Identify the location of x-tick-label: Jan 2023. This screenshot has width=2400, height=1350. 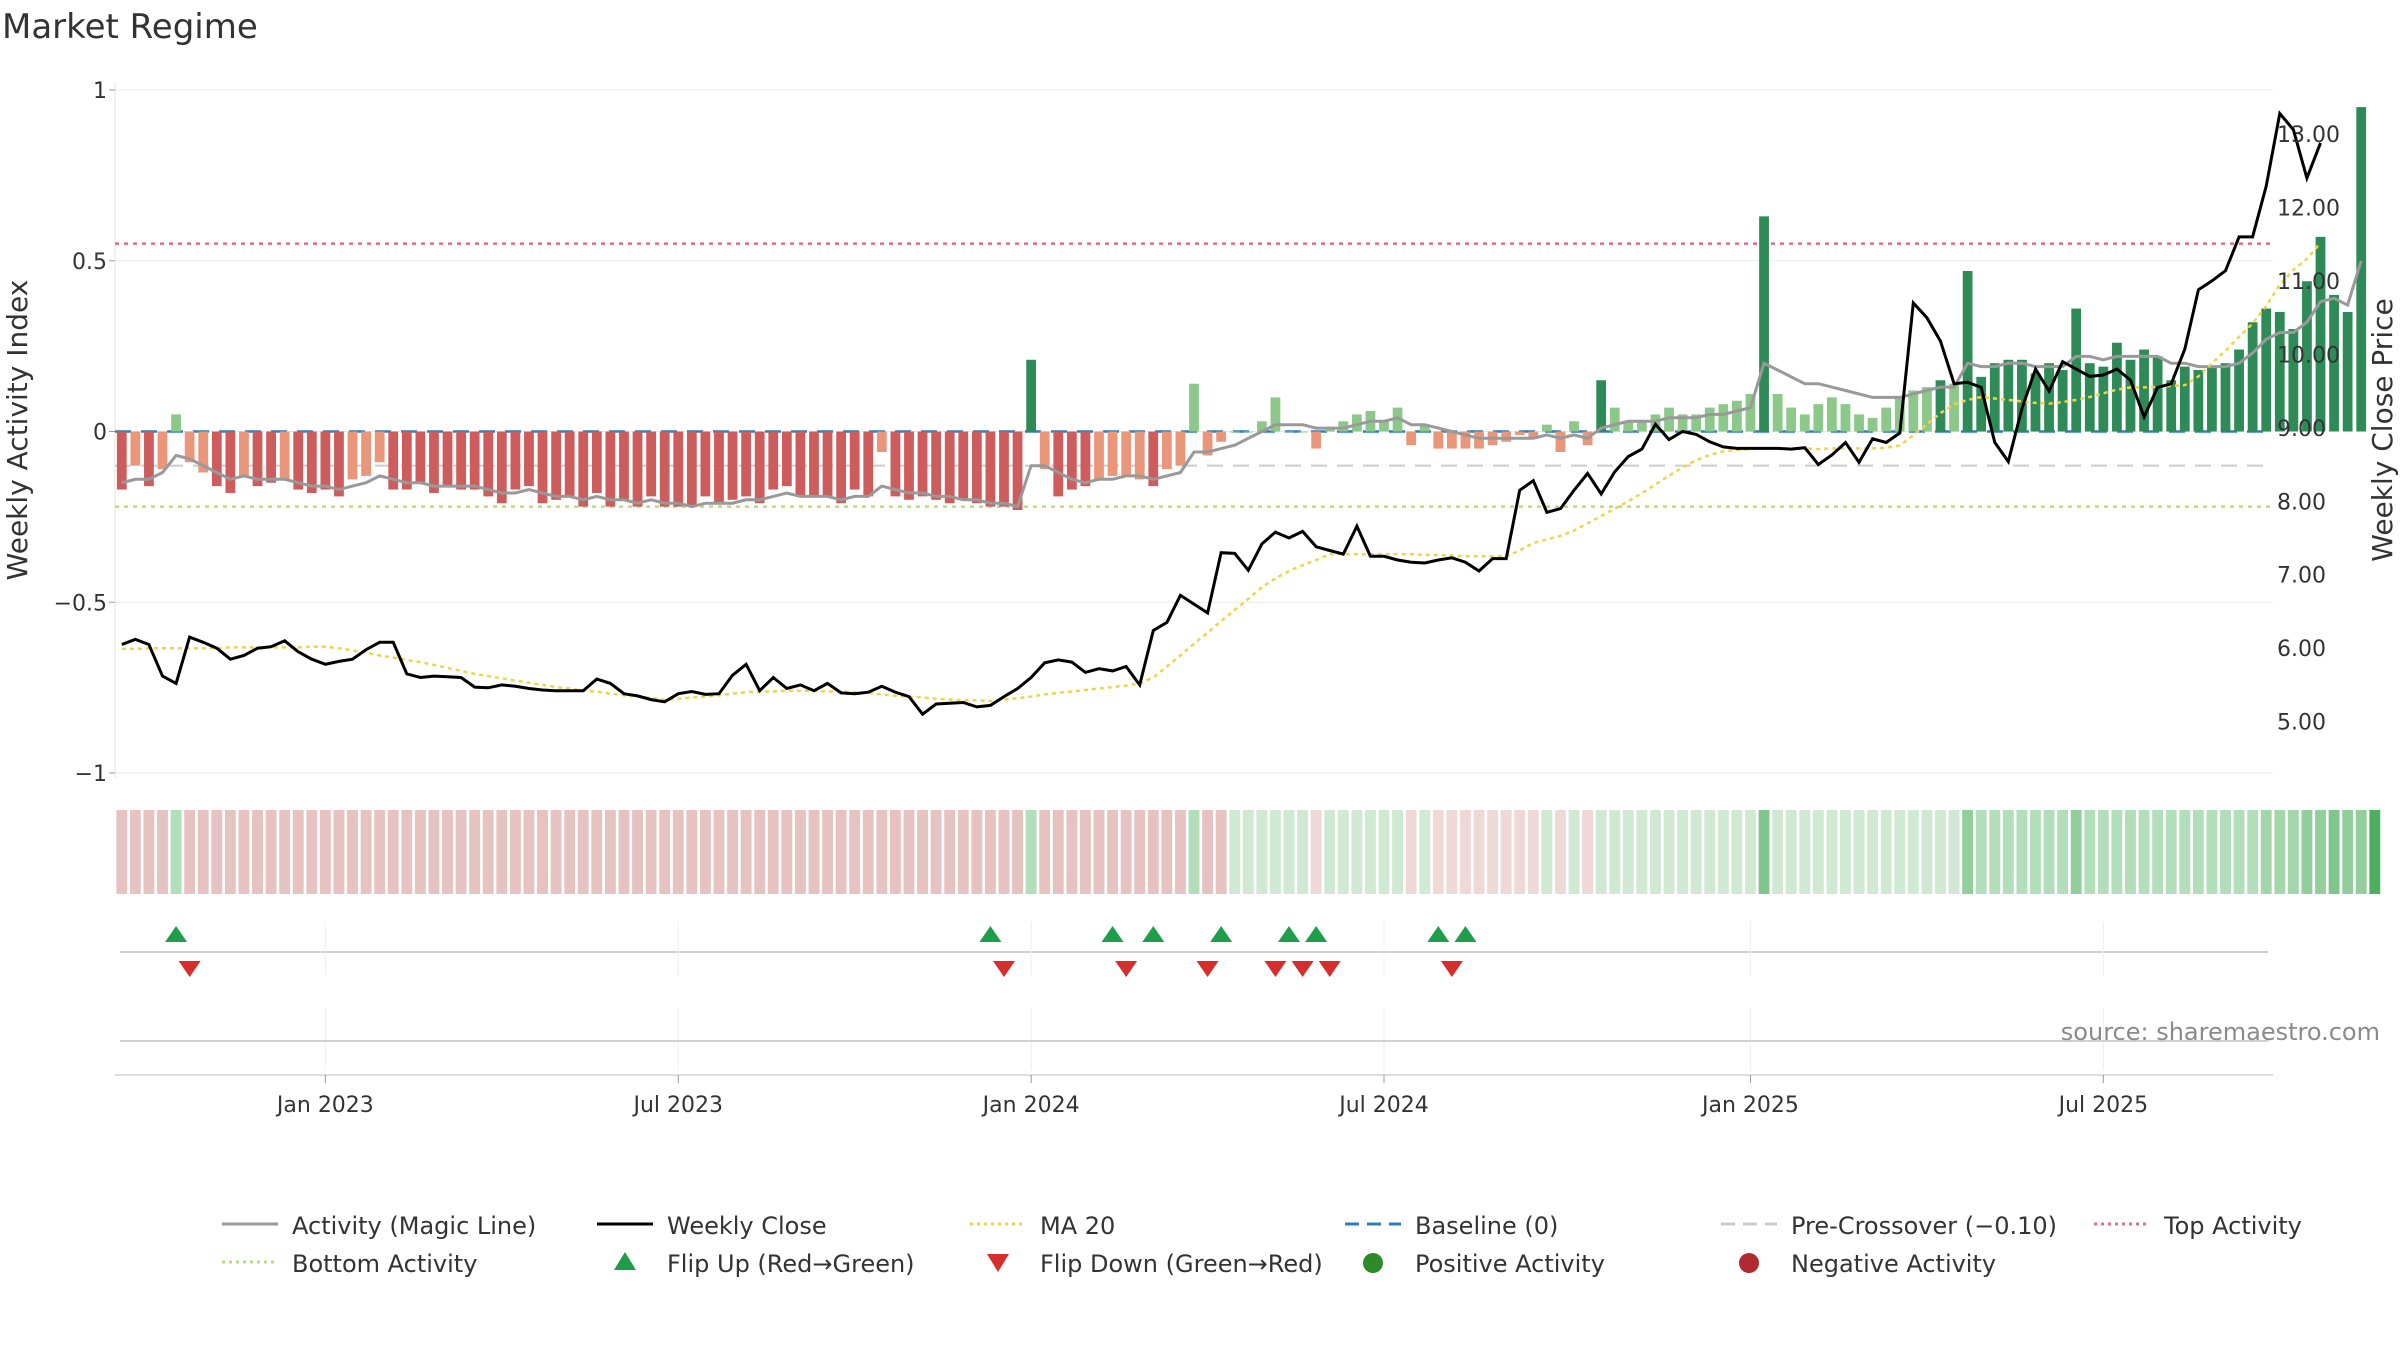
(324, 1105).